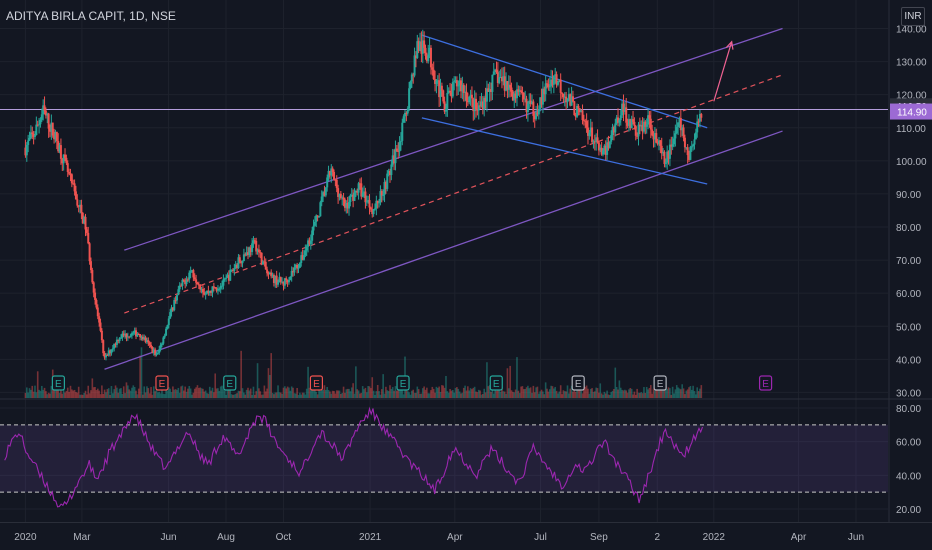  I want to click on rsi-axis: 80.00 60.00 40.00 20.00, so click(908, 460).